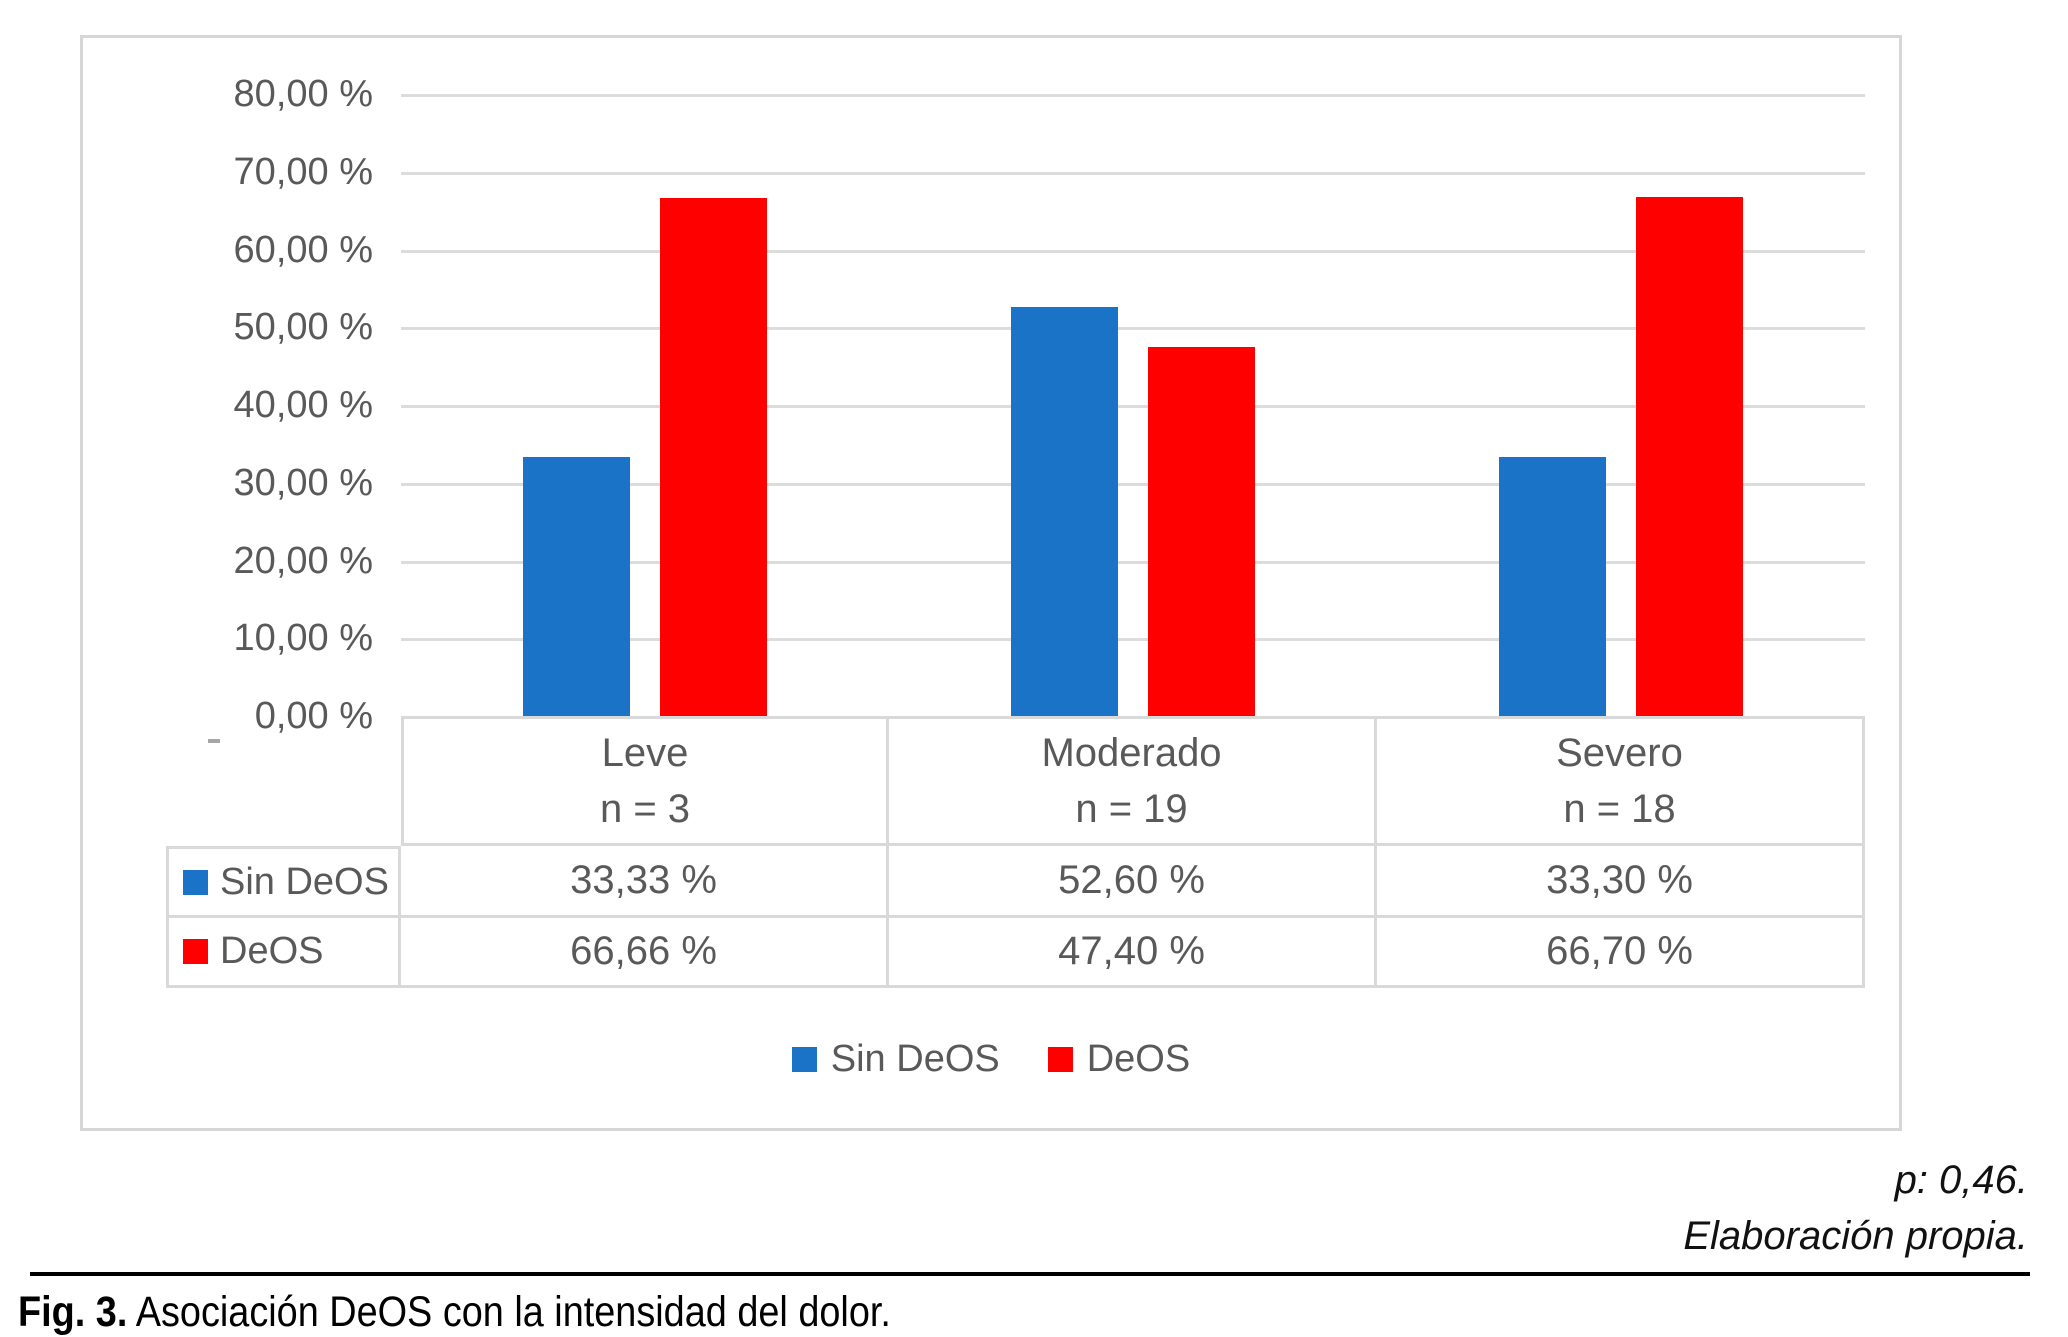 This screenshot has width=2068, height=1337. I want to click on table-header-cell: Leve n = 3, so click(645, 781).